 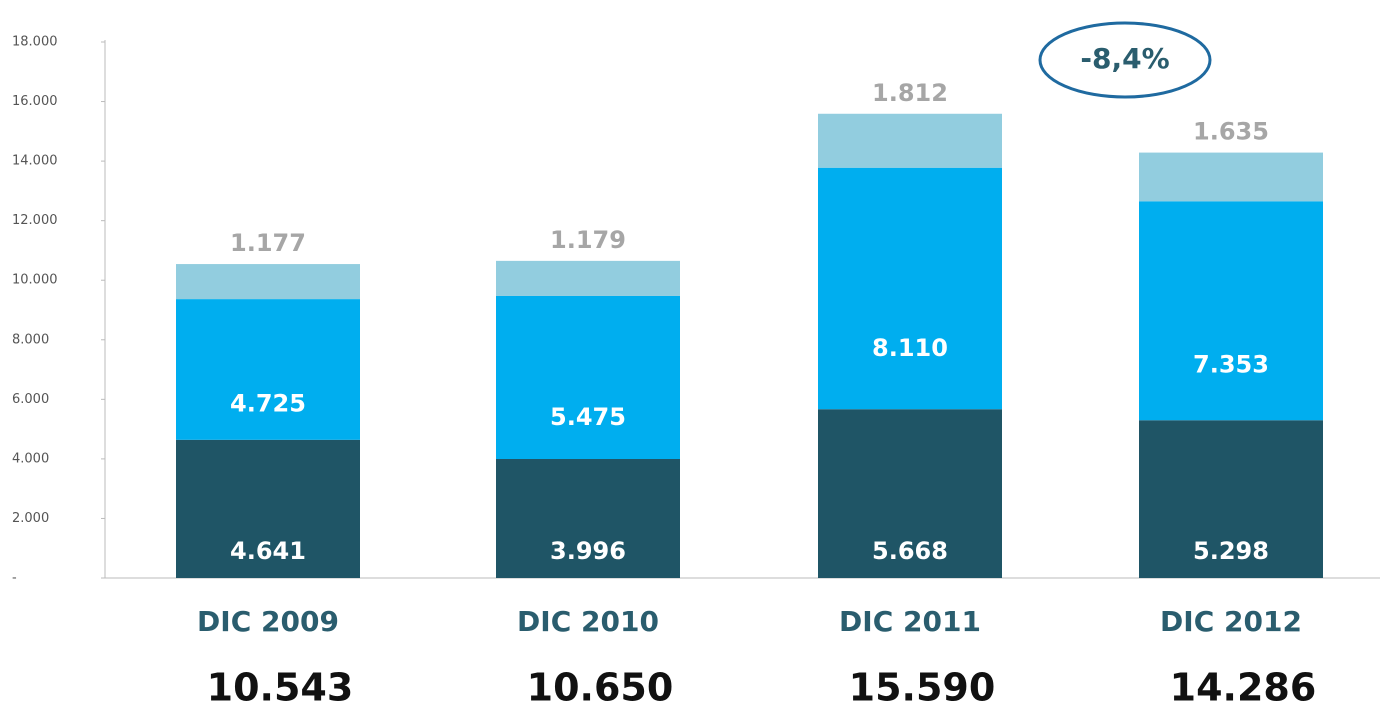 I want to click on value-label: 3.996, so click(x=588, y=551).